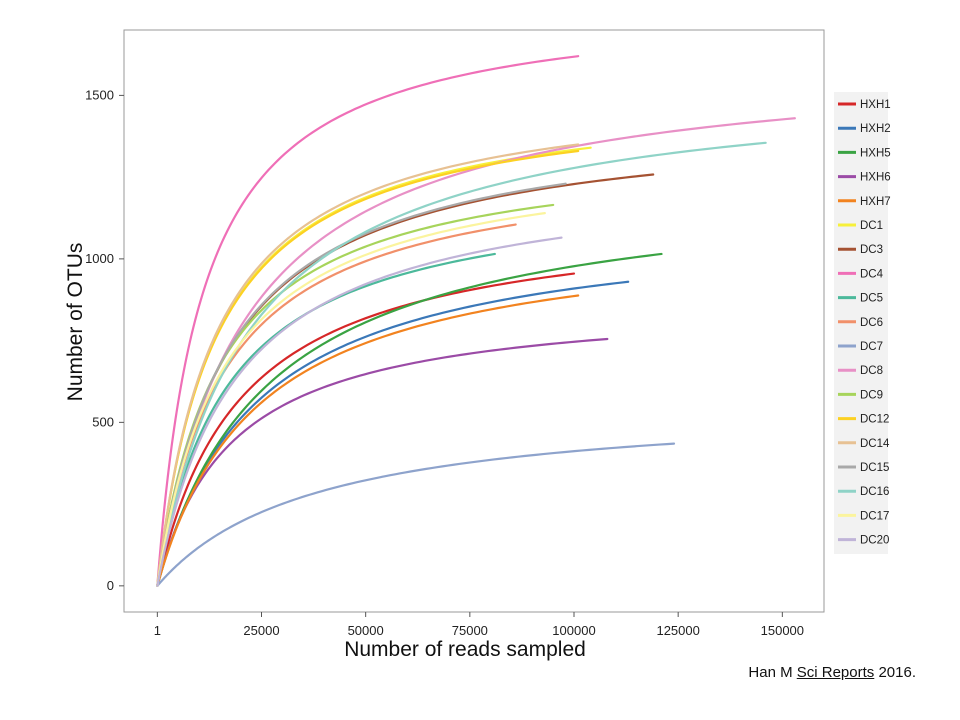  What do you see at coordinates (897, 672) in the screenshot?
I see `citation-year: 2016.` at bounding box center [897, 672].